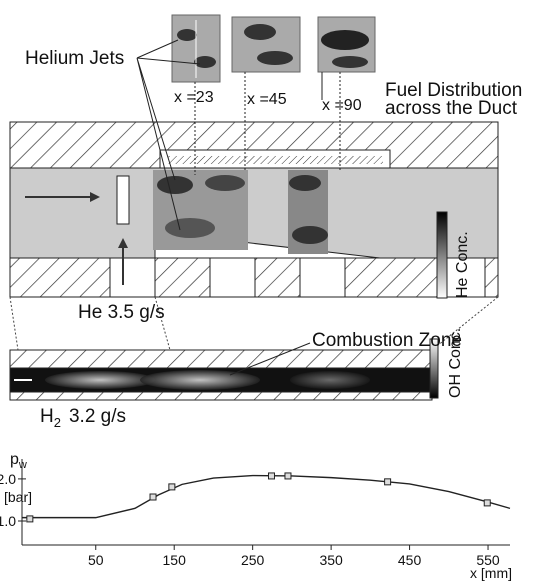  Describe the element at coordinates (267, 99) in the screenshot. I see `label: x =45` at that location.